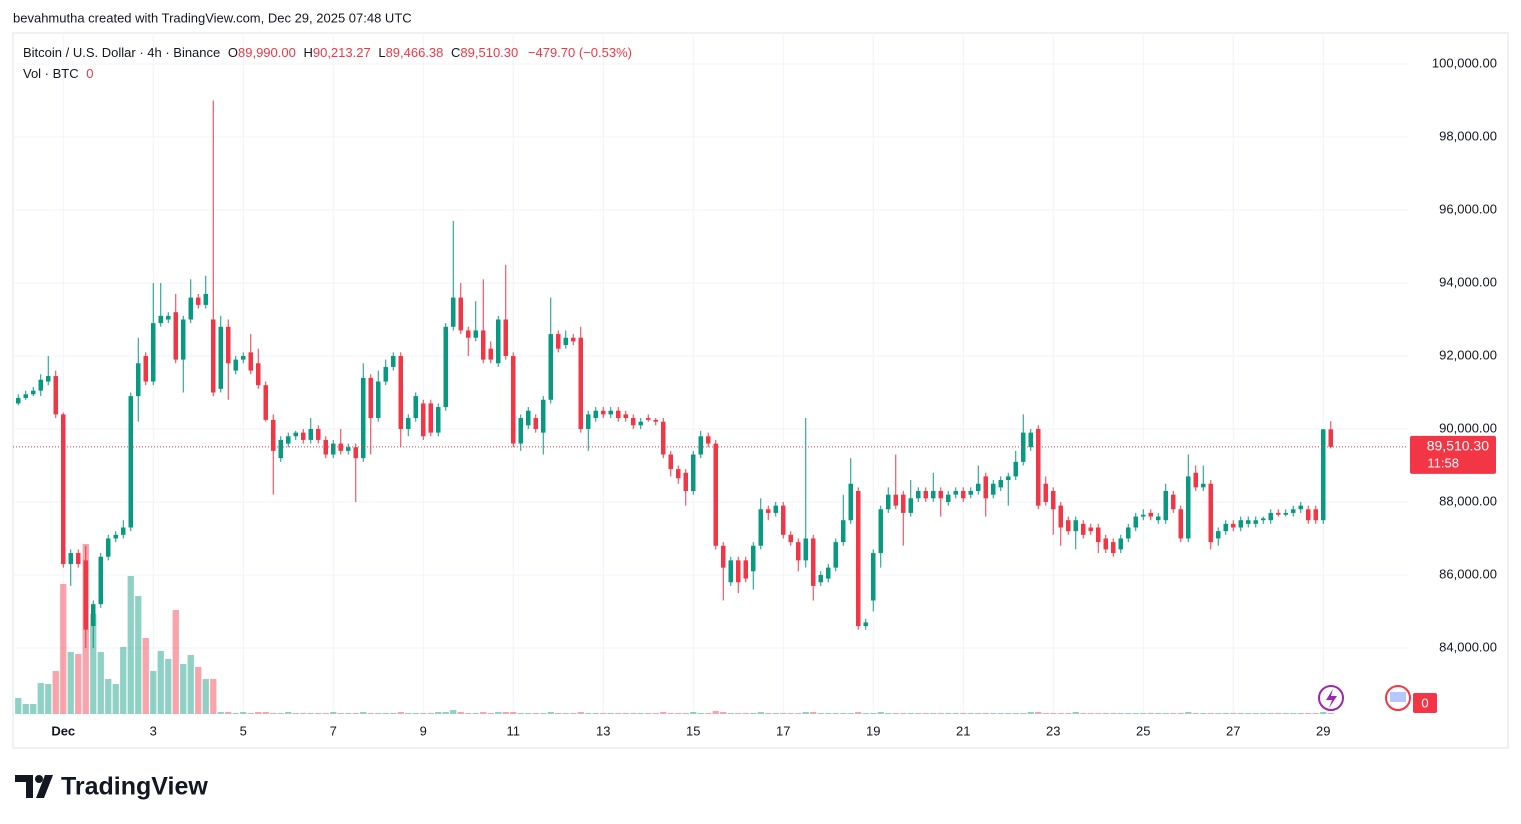  I want to click on calendar-icon, so click(1398, 698).